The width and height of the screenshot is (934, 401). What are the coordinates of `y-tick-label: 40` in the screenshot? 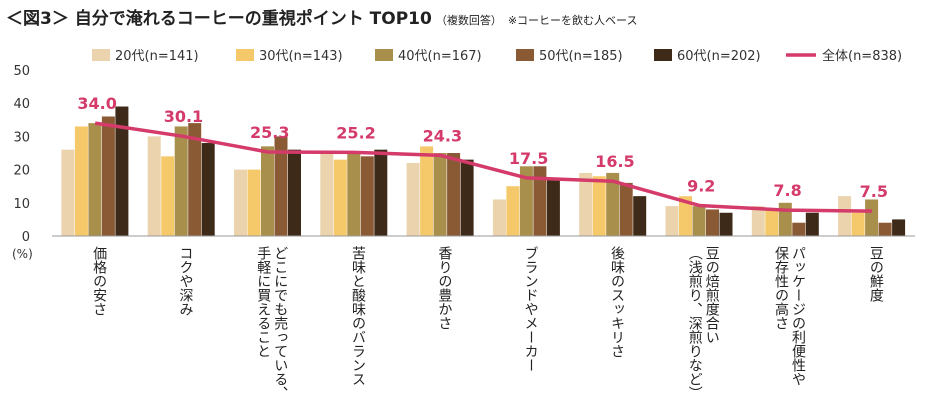 It's located at (21, 104).